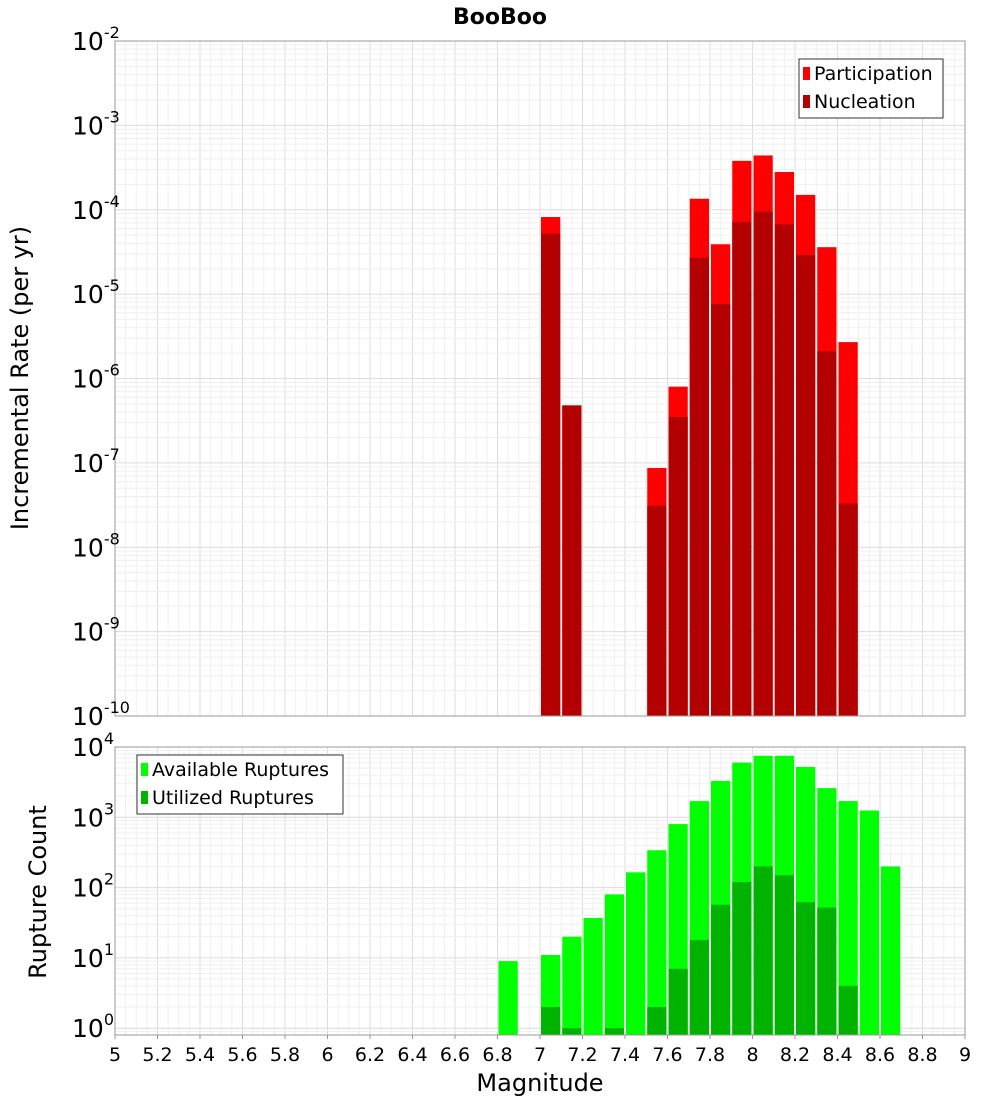  What do you see at coordinates (412, 1055) in the screenshot?
I see `x-tick-label: 6.4` at bounding box center [412, 1055].